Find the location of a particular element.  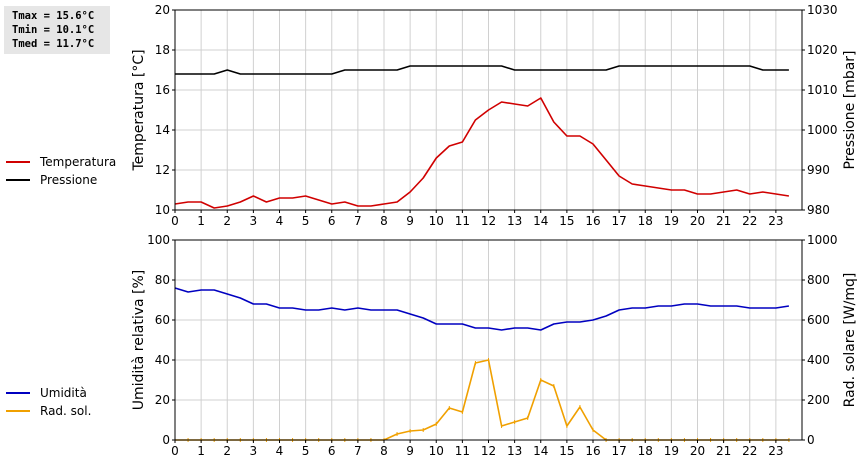

y-tick-label: 80 is located at coordinates (162, 280).